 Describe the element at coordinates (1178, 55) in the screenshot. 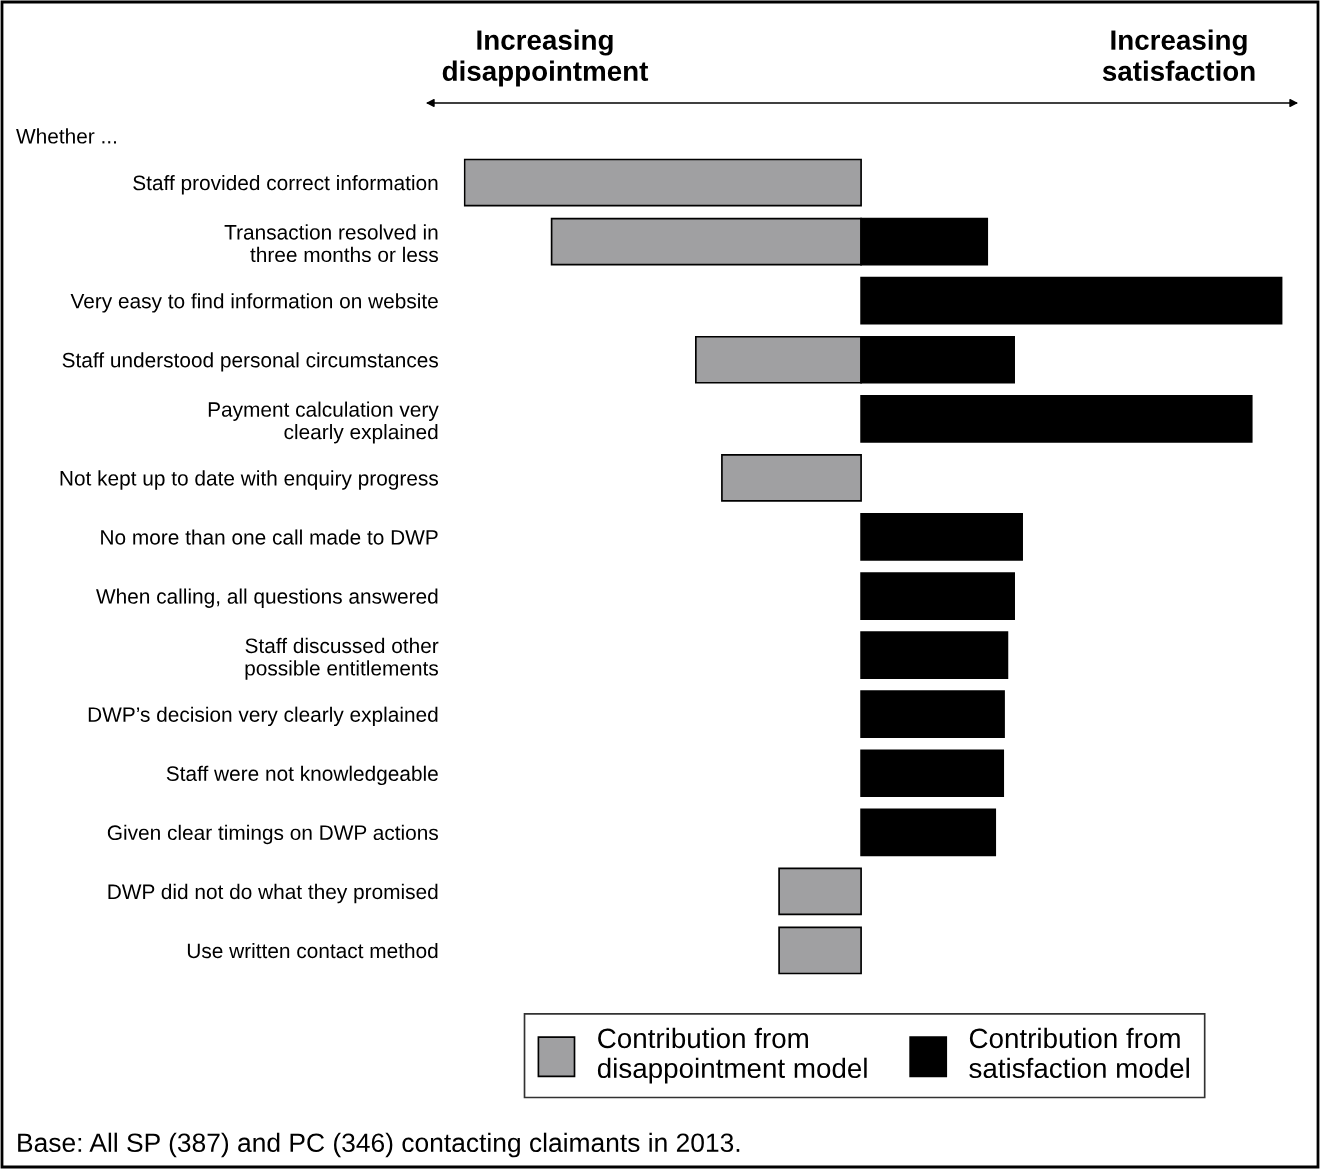

I see `text: Increasing satisfaction` at that location.